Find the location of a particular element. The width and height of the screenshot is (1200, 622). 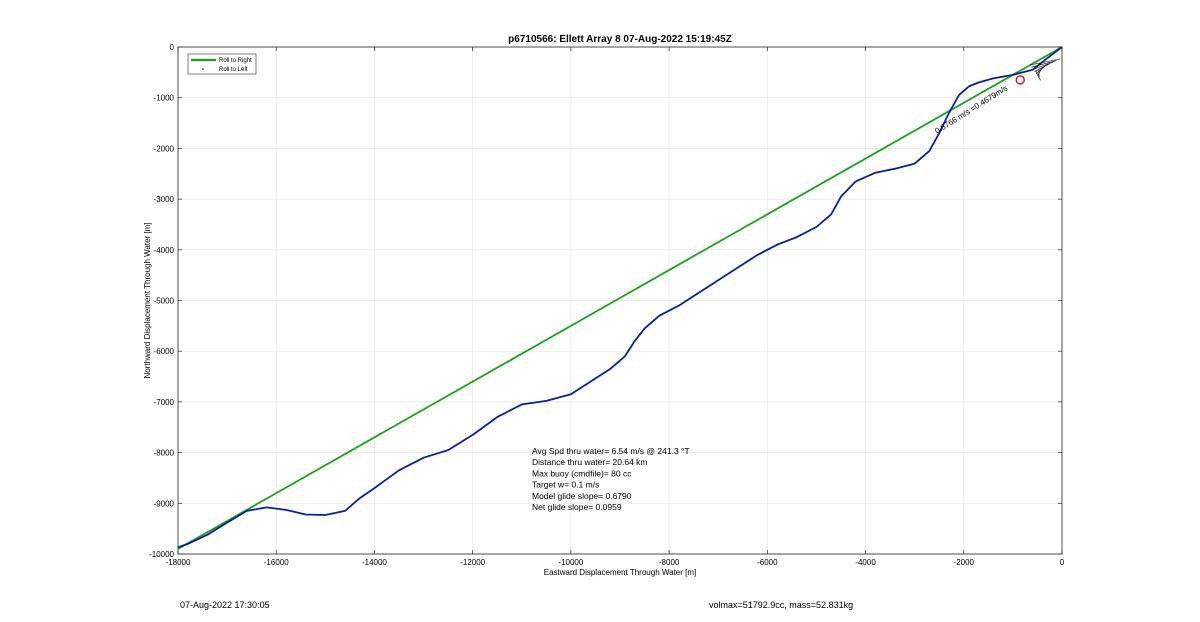

stats-line: Avg Spd thru water= 6.54 m/s @ 241.3 °T is located at coordinates (611, 451).